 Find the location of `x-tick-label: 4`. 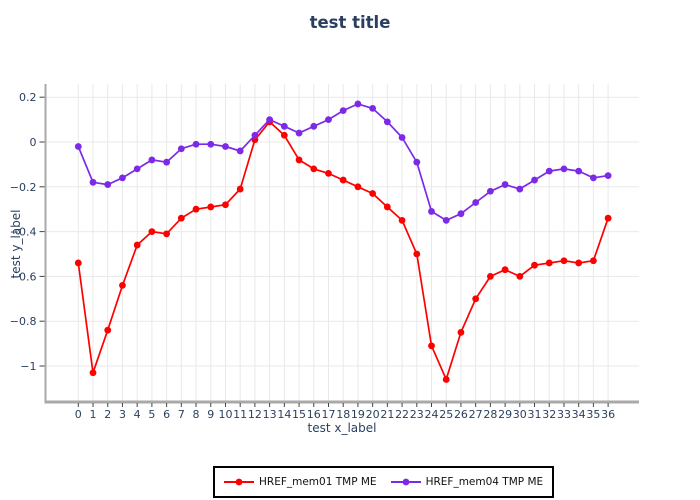

x-tick-label: 4 is located at coordinates (137, 414).